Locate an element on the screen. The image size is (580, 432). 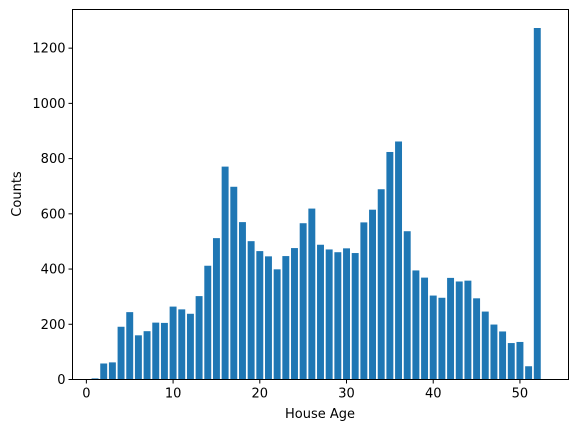
x-axis-ticks: 0 10 20 30 40 50 is located at coordinates (305, 390).